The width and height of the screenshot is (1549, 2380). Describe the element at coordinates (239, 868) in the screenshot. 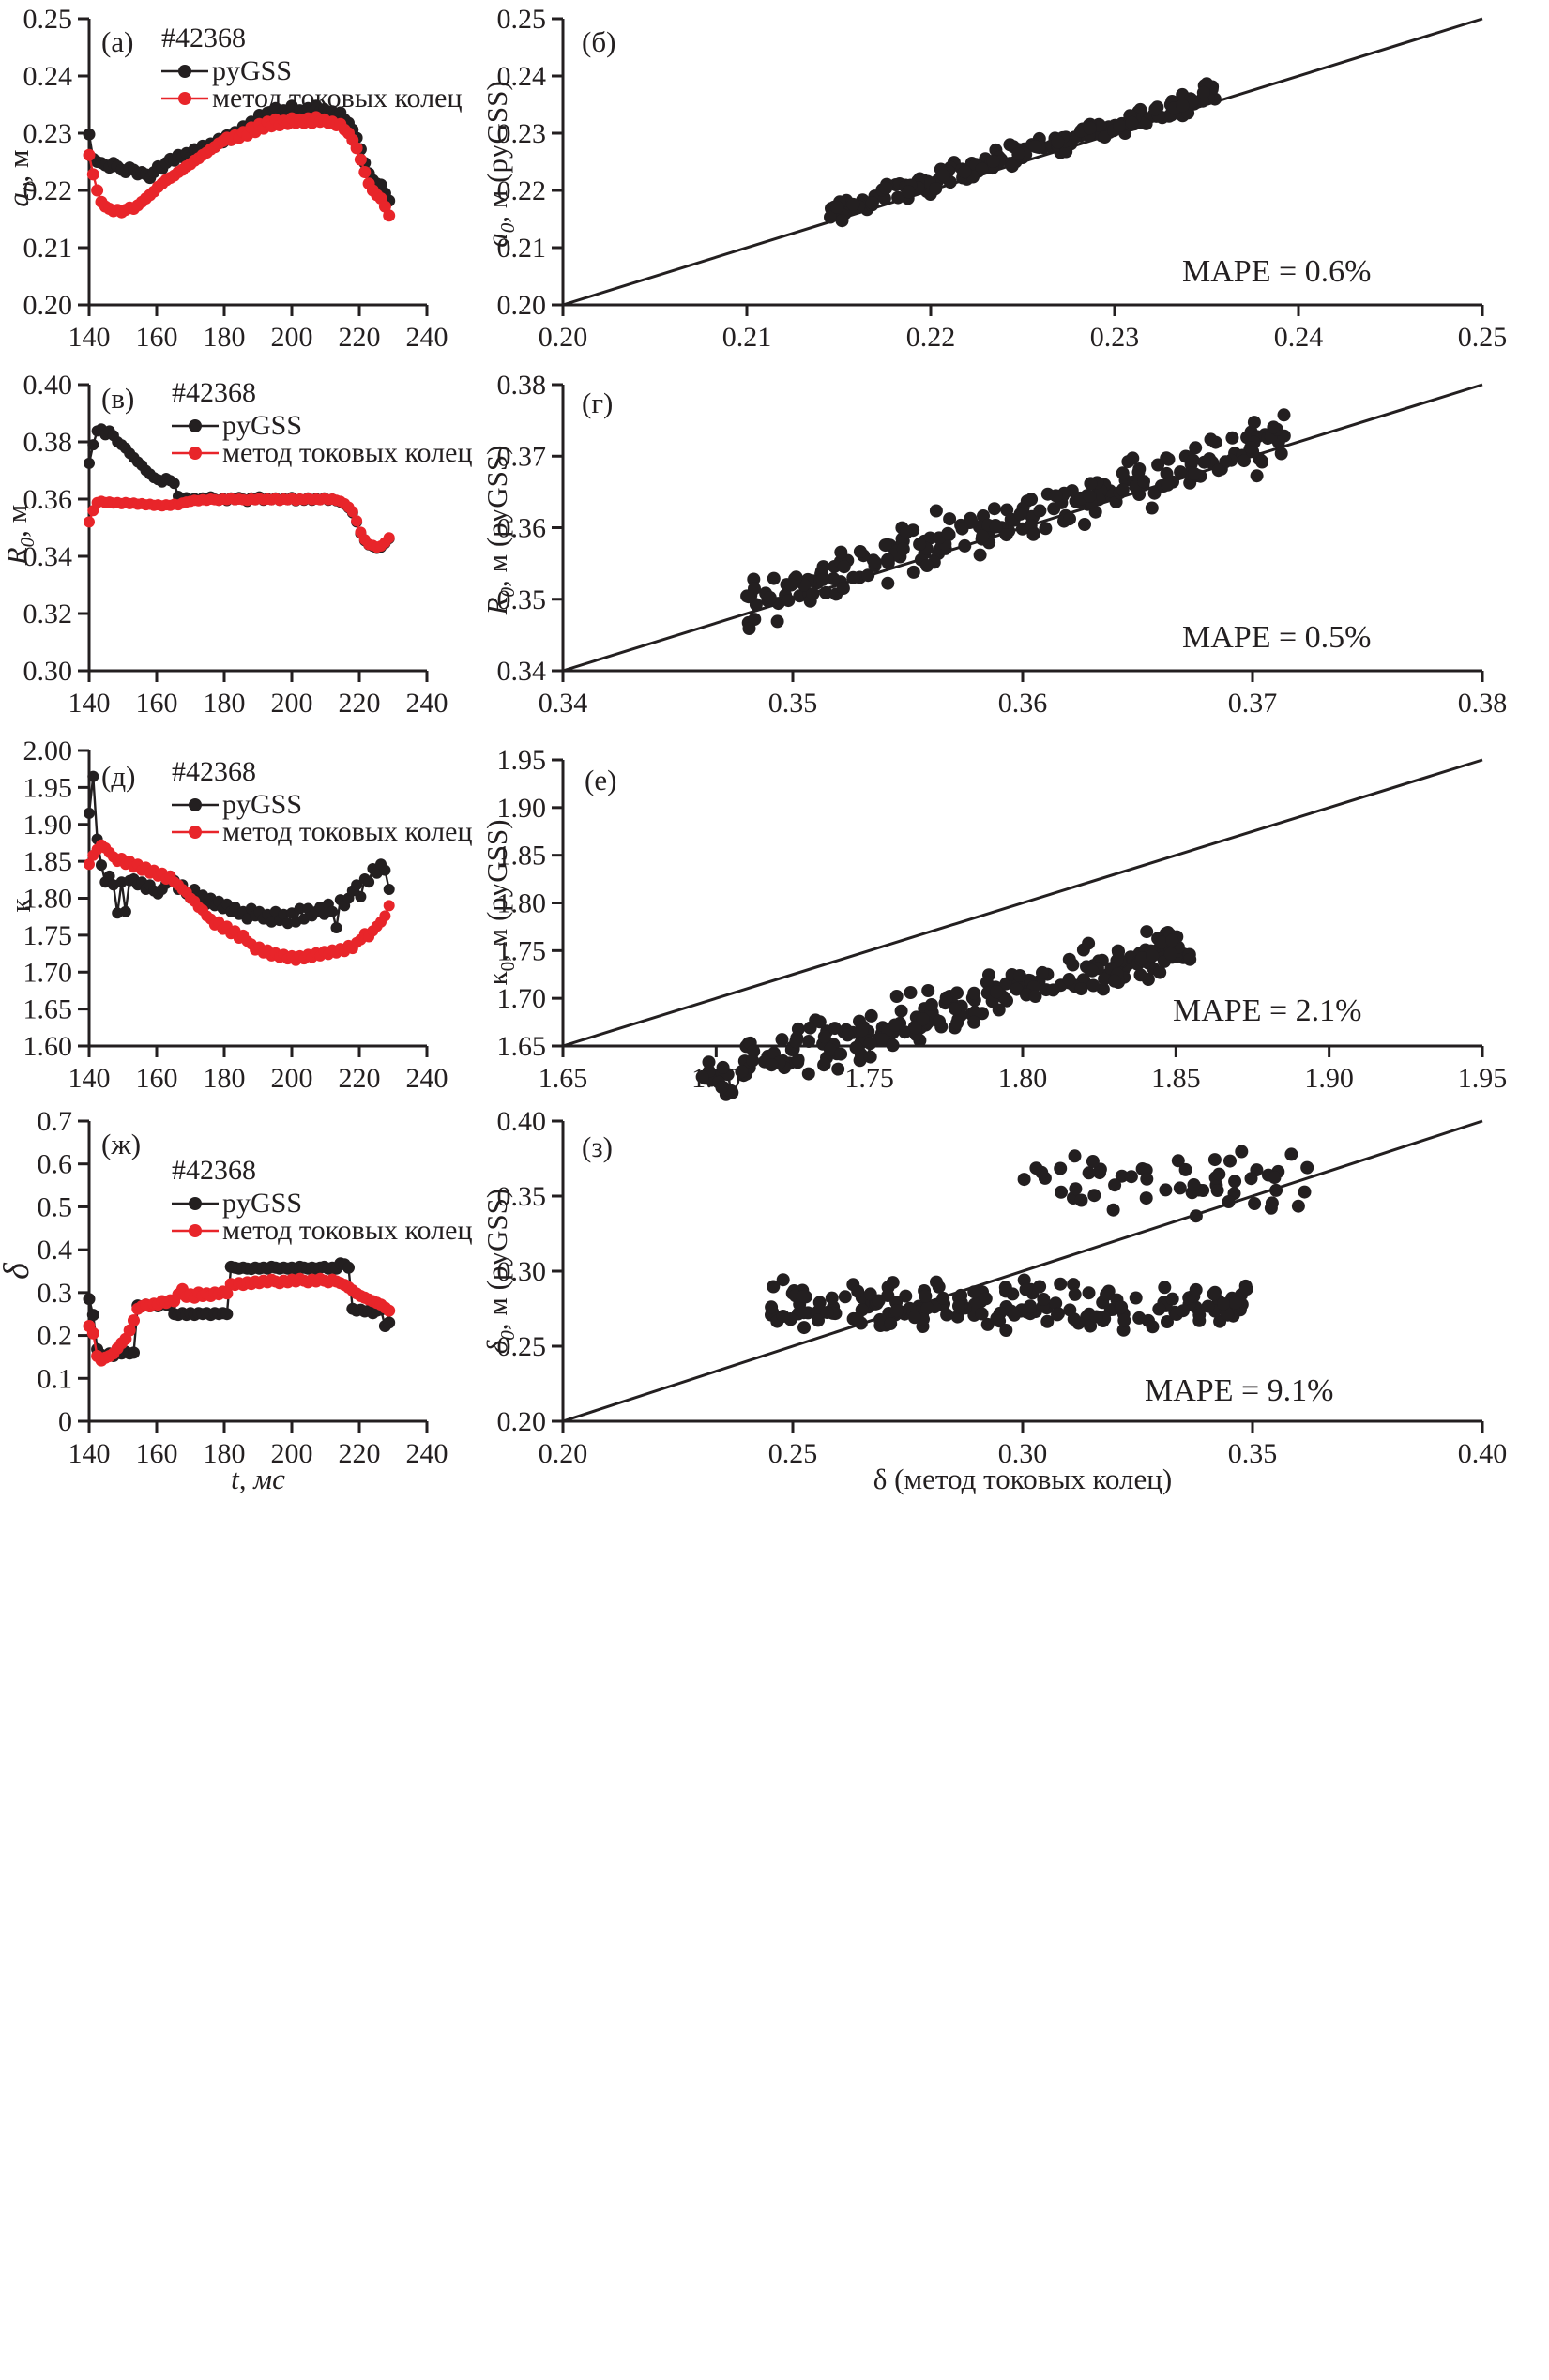

I see `panel-d-plot` at that location.